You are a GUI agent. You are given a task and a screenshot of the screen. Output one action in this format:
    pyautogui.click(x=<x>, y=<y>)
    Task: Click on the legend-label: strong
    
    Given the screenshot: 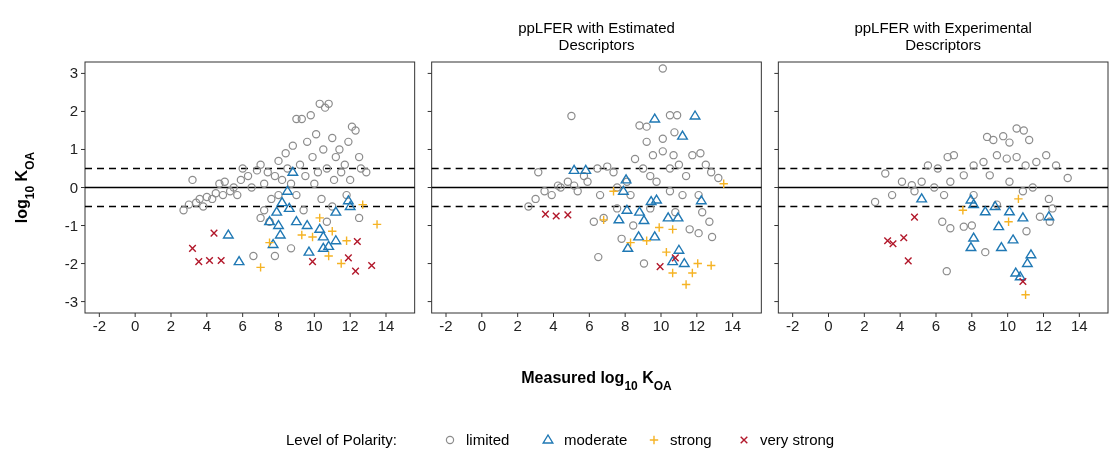 What is the action you would take?
    pyautogui.click(x=691, y=439)
    